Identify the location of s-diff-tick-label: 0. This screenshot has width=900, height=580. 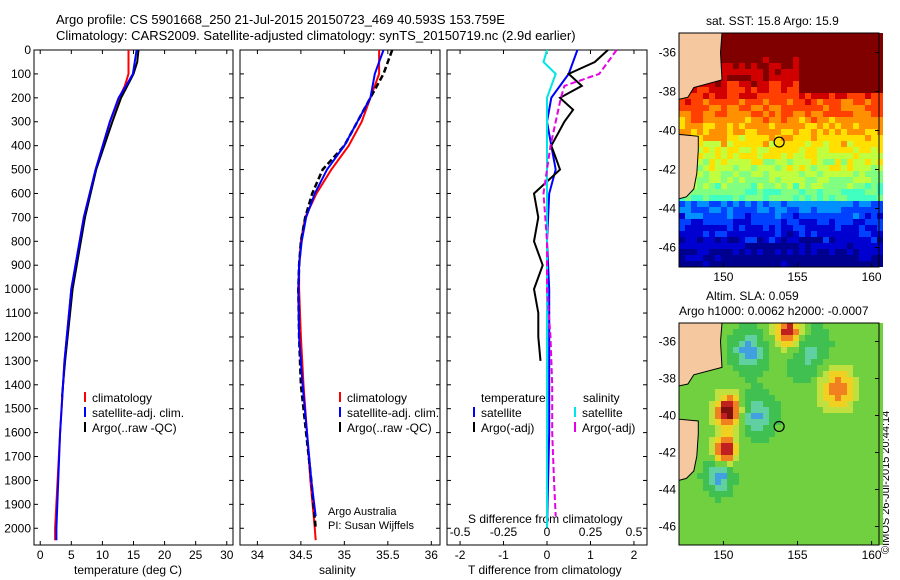
(547, 532).